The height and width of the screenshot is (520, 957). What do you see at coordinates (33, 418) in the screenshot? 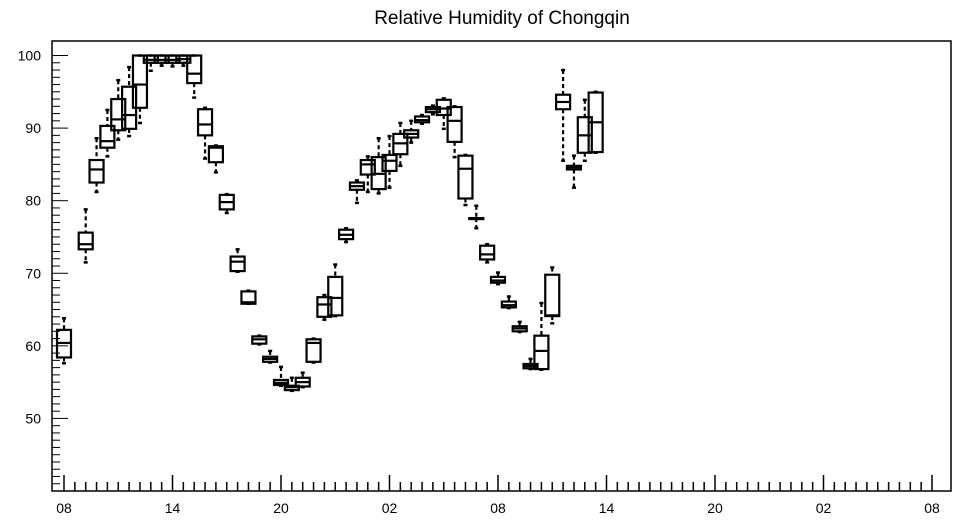
I see `y-tick-label: 50` at bounding box center [33, 418].